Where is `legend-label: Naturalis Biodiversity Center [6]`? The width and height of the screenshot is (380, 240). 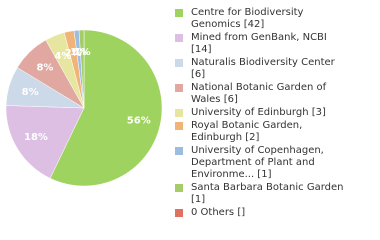
legend-label: Naturalis Biodiversity Center [6] is located at coordinates (263, 68).